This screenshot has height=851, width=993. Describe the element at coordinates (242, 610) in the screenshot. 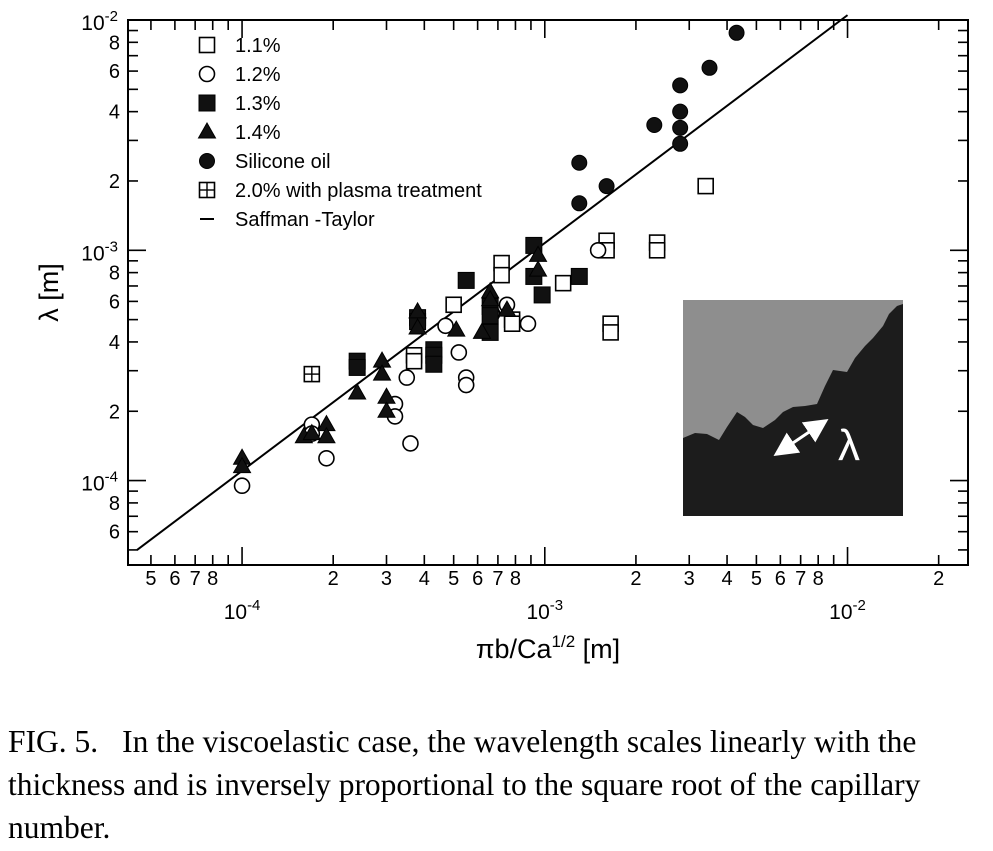

I see `x-decade-label: 10-4` at that location.